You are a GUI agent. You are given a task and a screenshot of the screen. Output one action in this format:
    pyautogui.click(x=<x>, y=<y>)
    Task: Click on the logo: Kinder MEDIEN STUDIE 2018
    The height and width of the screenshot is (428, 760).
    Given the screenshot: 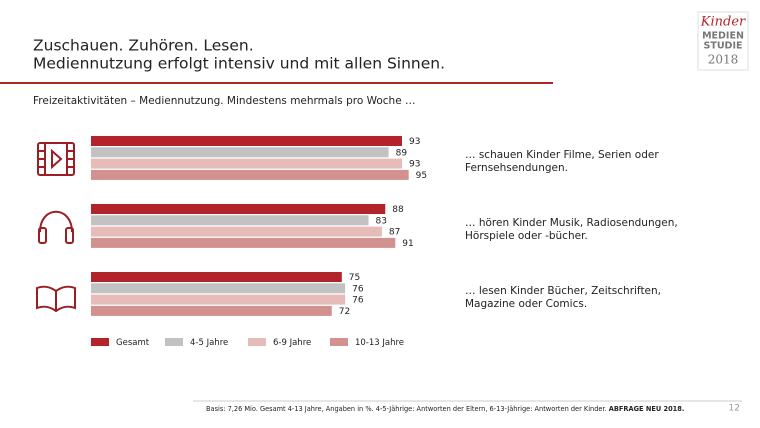 What is the action you would take?
    pyautogui.click(x=723, y=41)
    